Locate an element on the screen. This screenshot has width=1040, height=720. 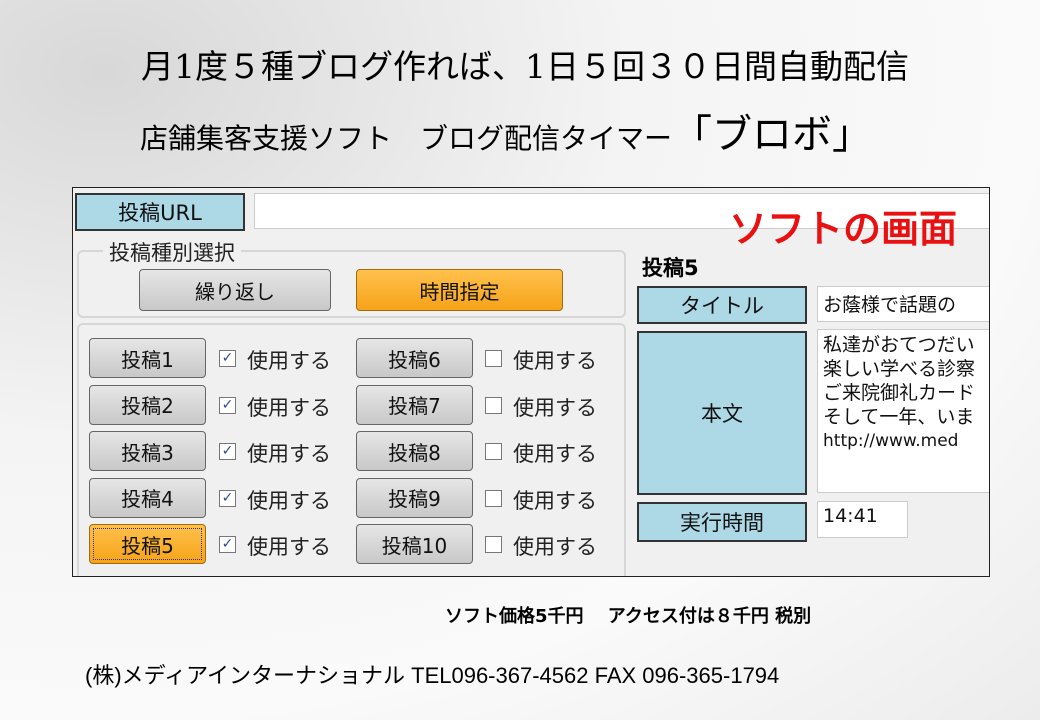
post-button-1: 投稿1 is located at coordinates (147, 358).